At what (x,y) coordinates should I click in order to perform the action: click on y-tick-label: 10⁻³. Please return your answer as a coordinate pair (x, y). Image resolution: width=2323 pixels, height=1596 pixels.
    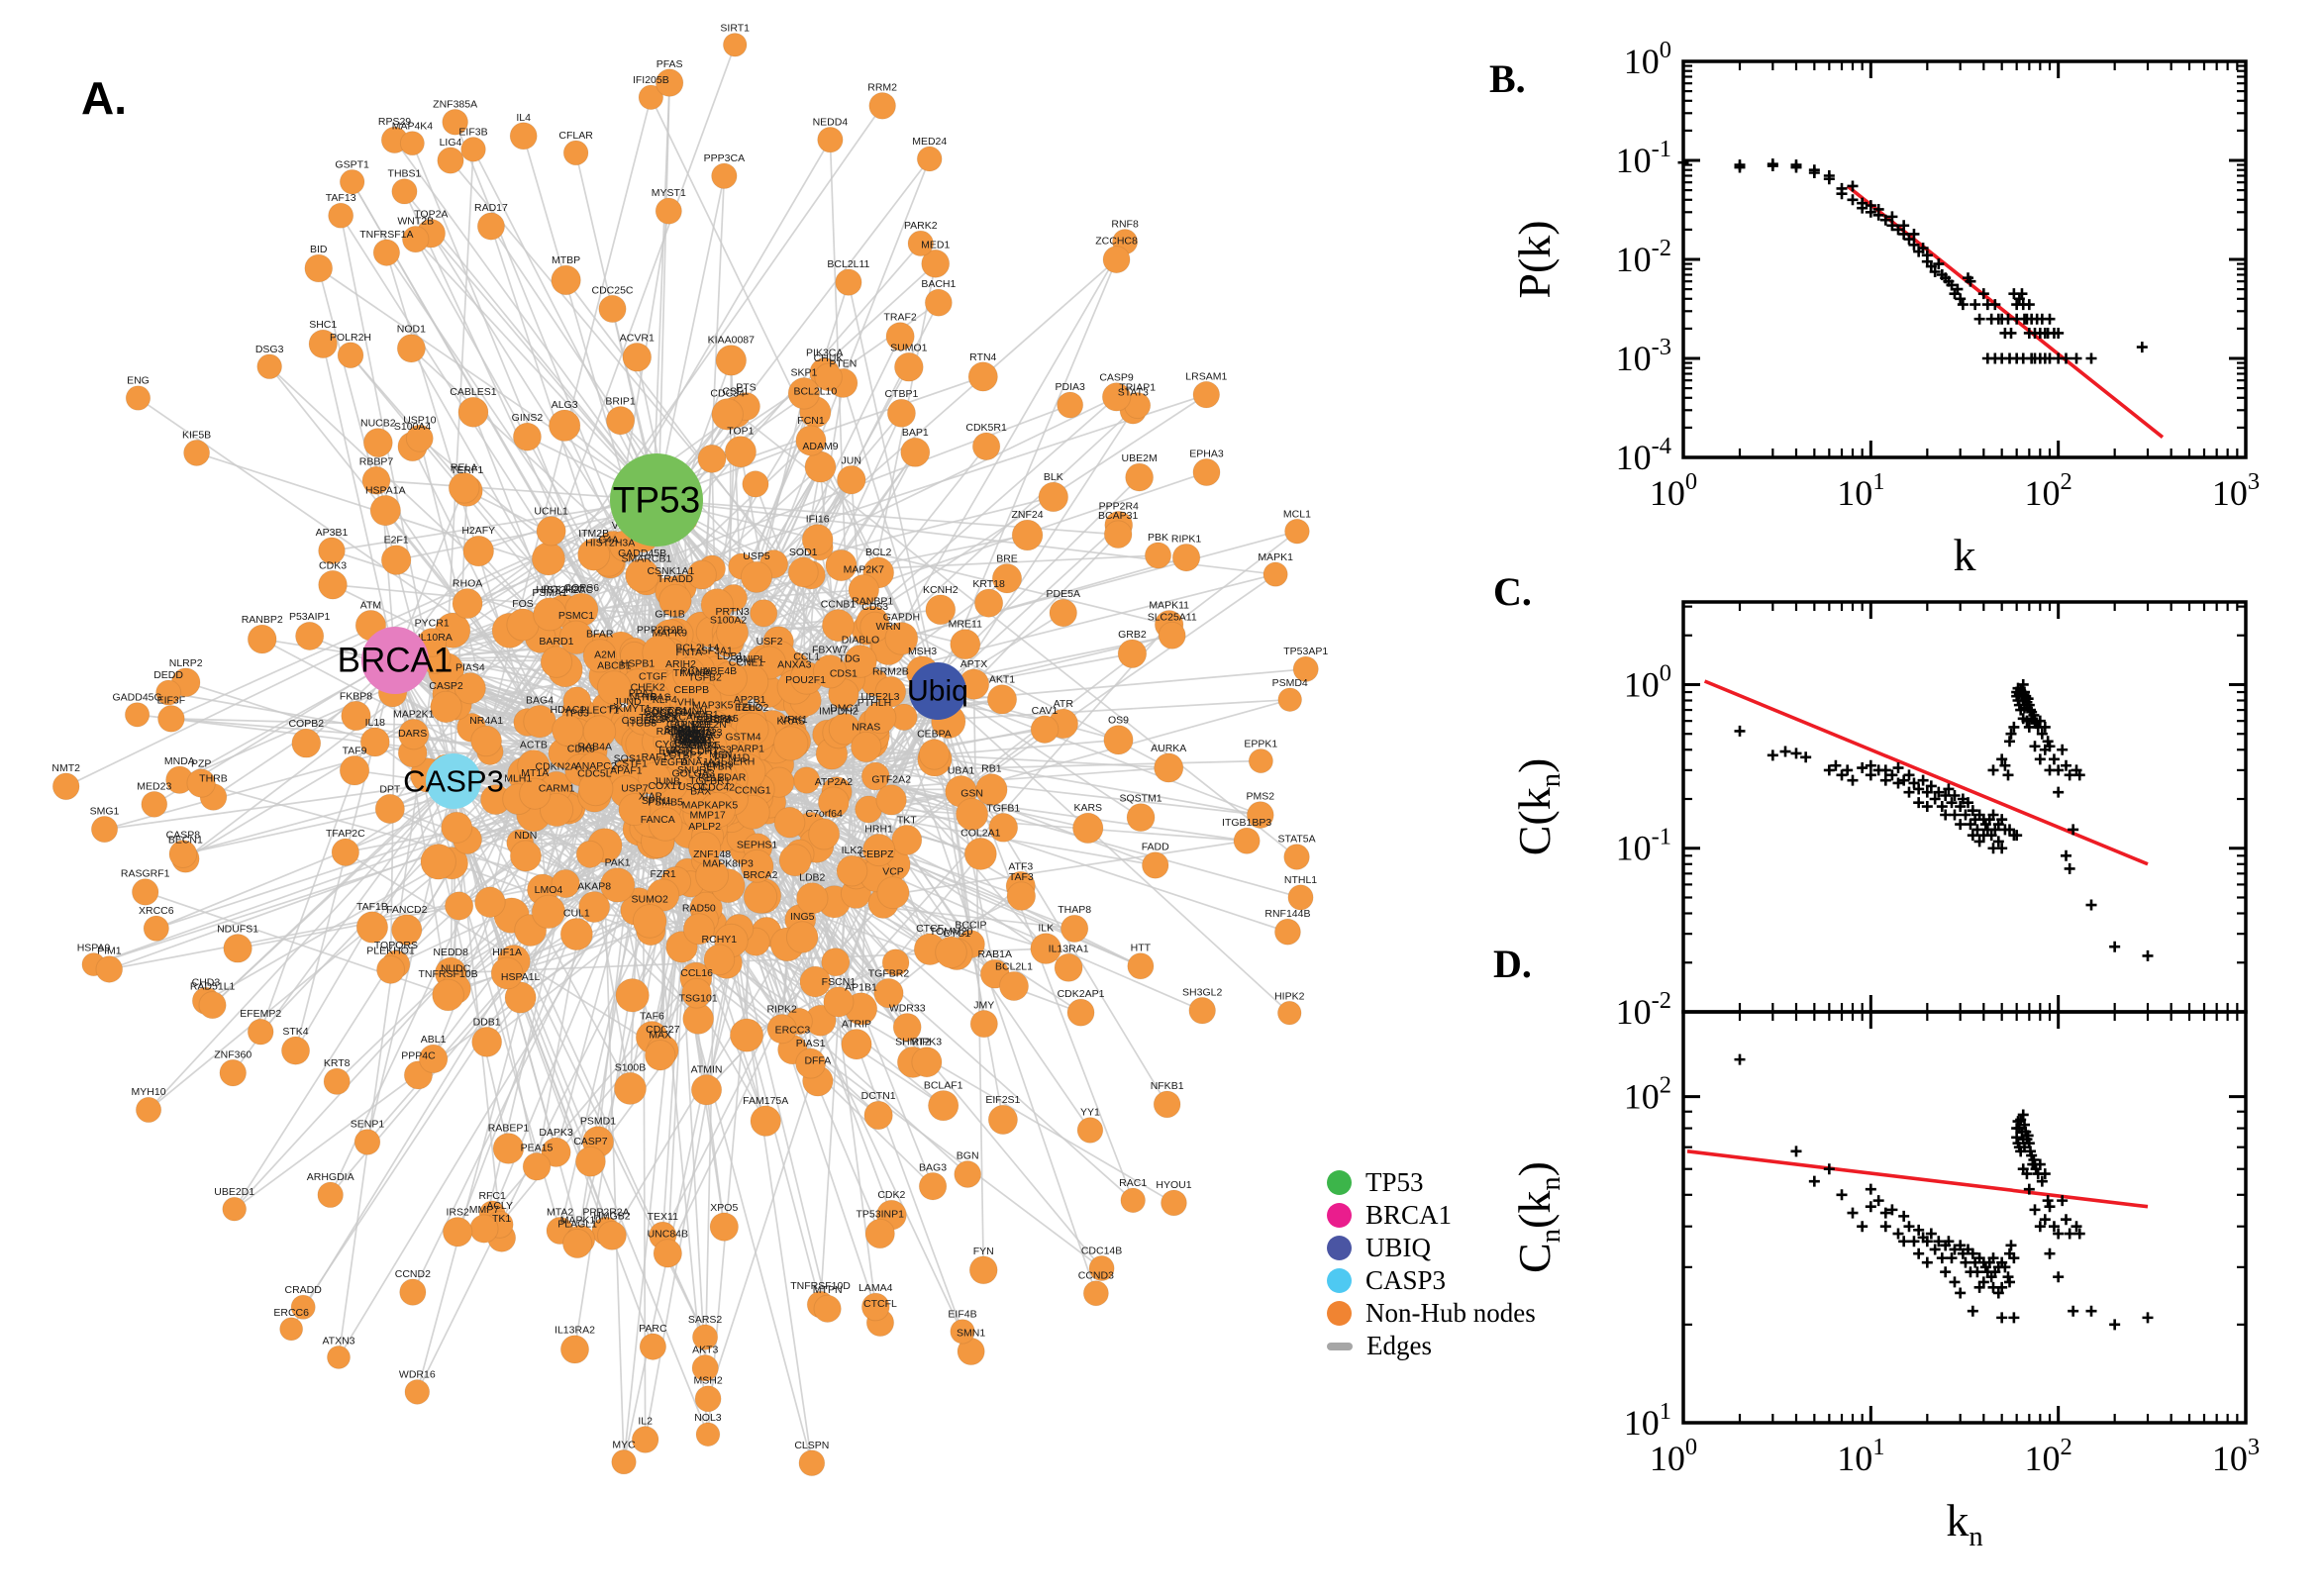
    Looking at the image, I should click on (1643, 356).